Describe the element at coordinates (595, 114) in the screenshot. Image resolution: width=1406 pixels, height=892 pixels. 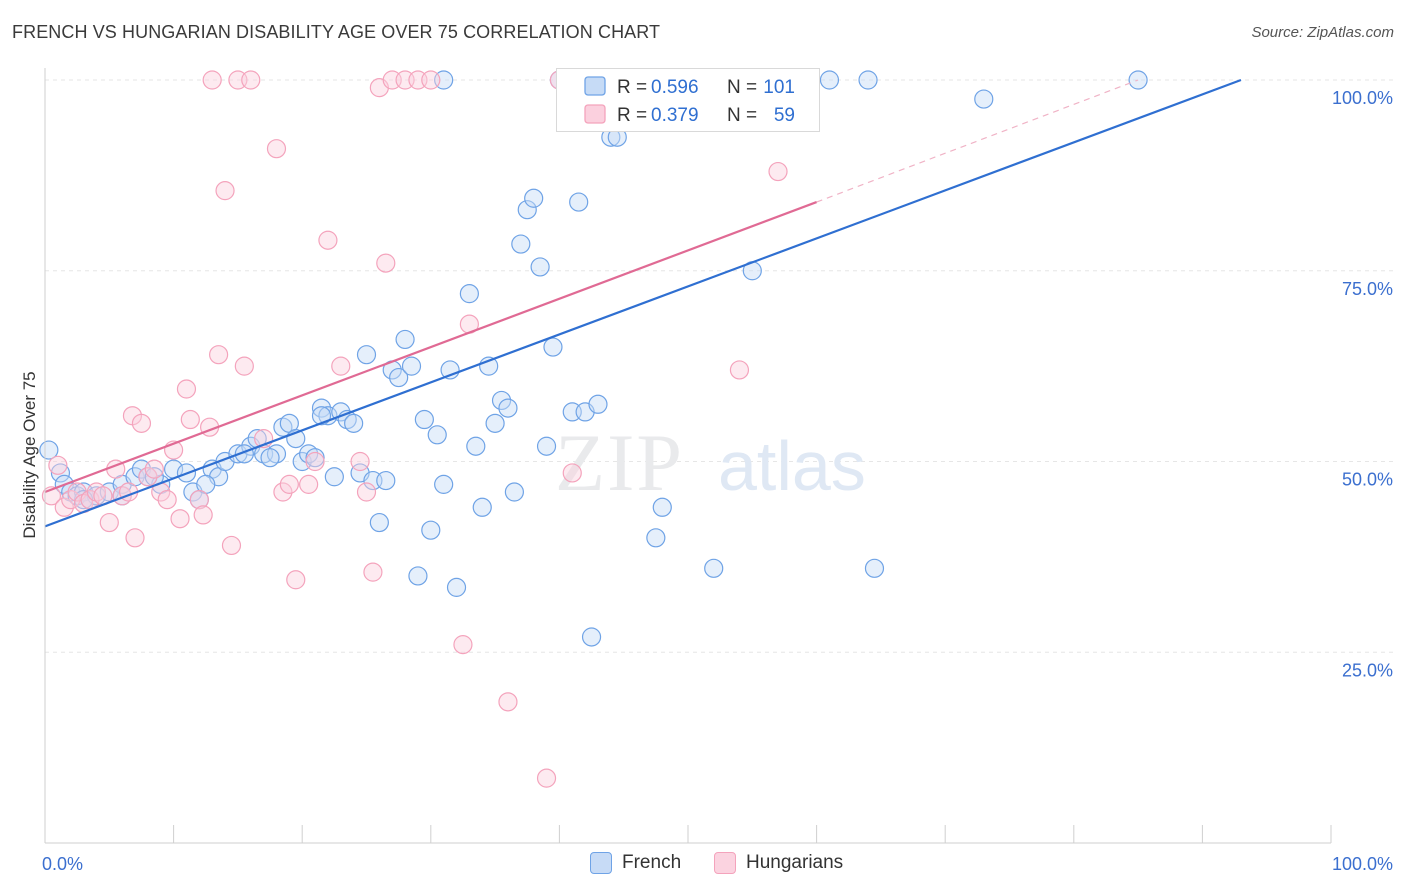
I see `hungarians-legend-swatch` at that location.